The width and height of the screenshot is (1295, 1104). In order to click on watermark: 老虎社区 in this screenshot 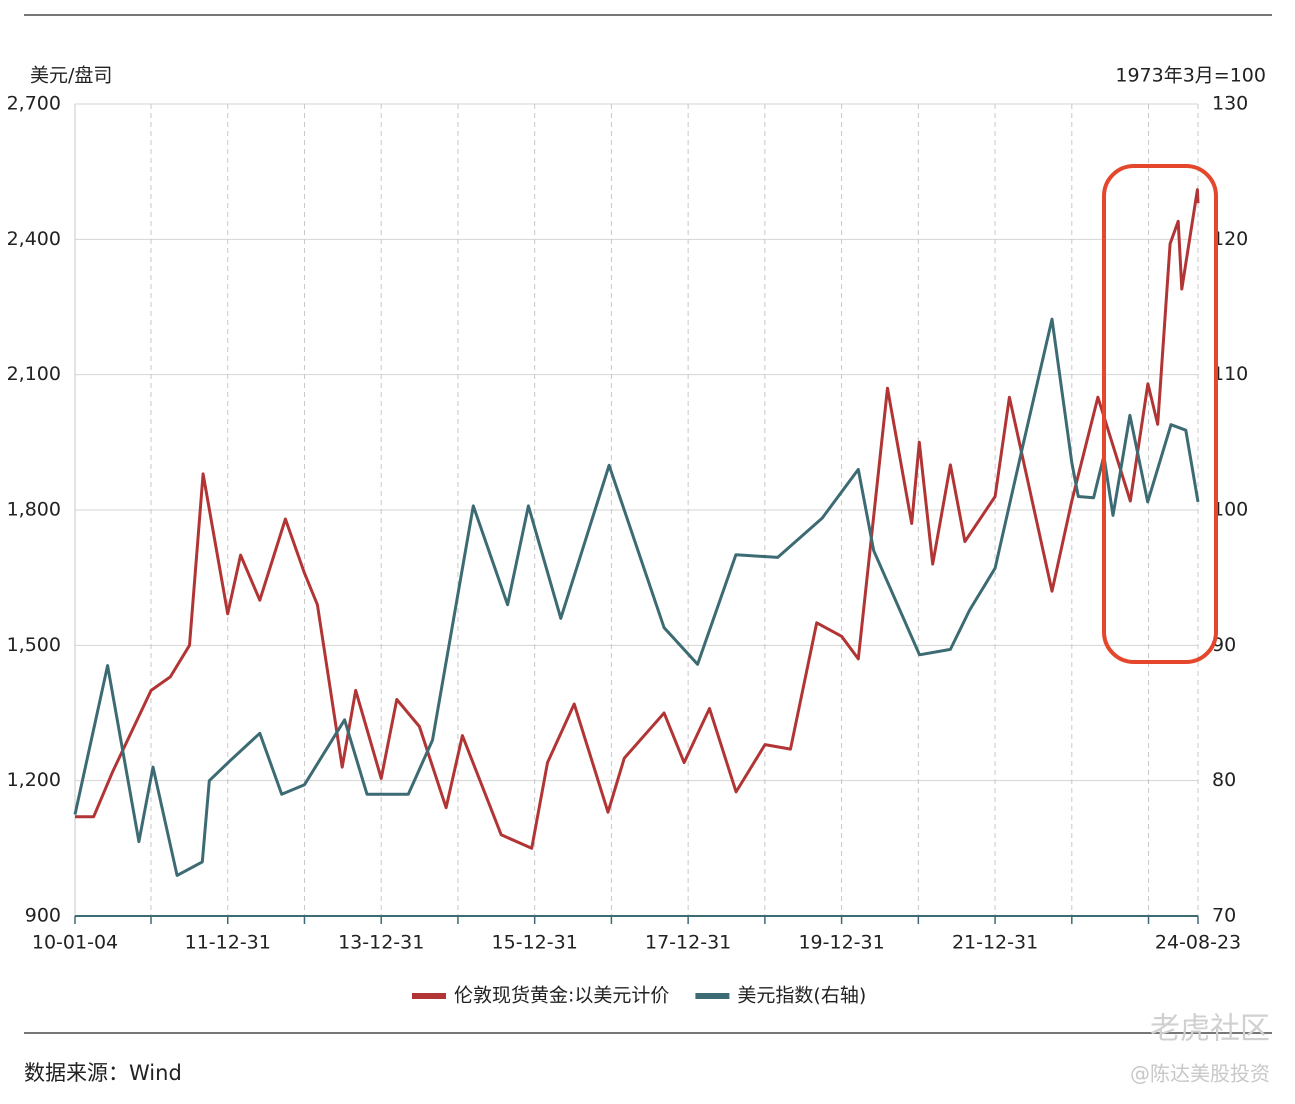, I will do `click(1210, 1029)`.